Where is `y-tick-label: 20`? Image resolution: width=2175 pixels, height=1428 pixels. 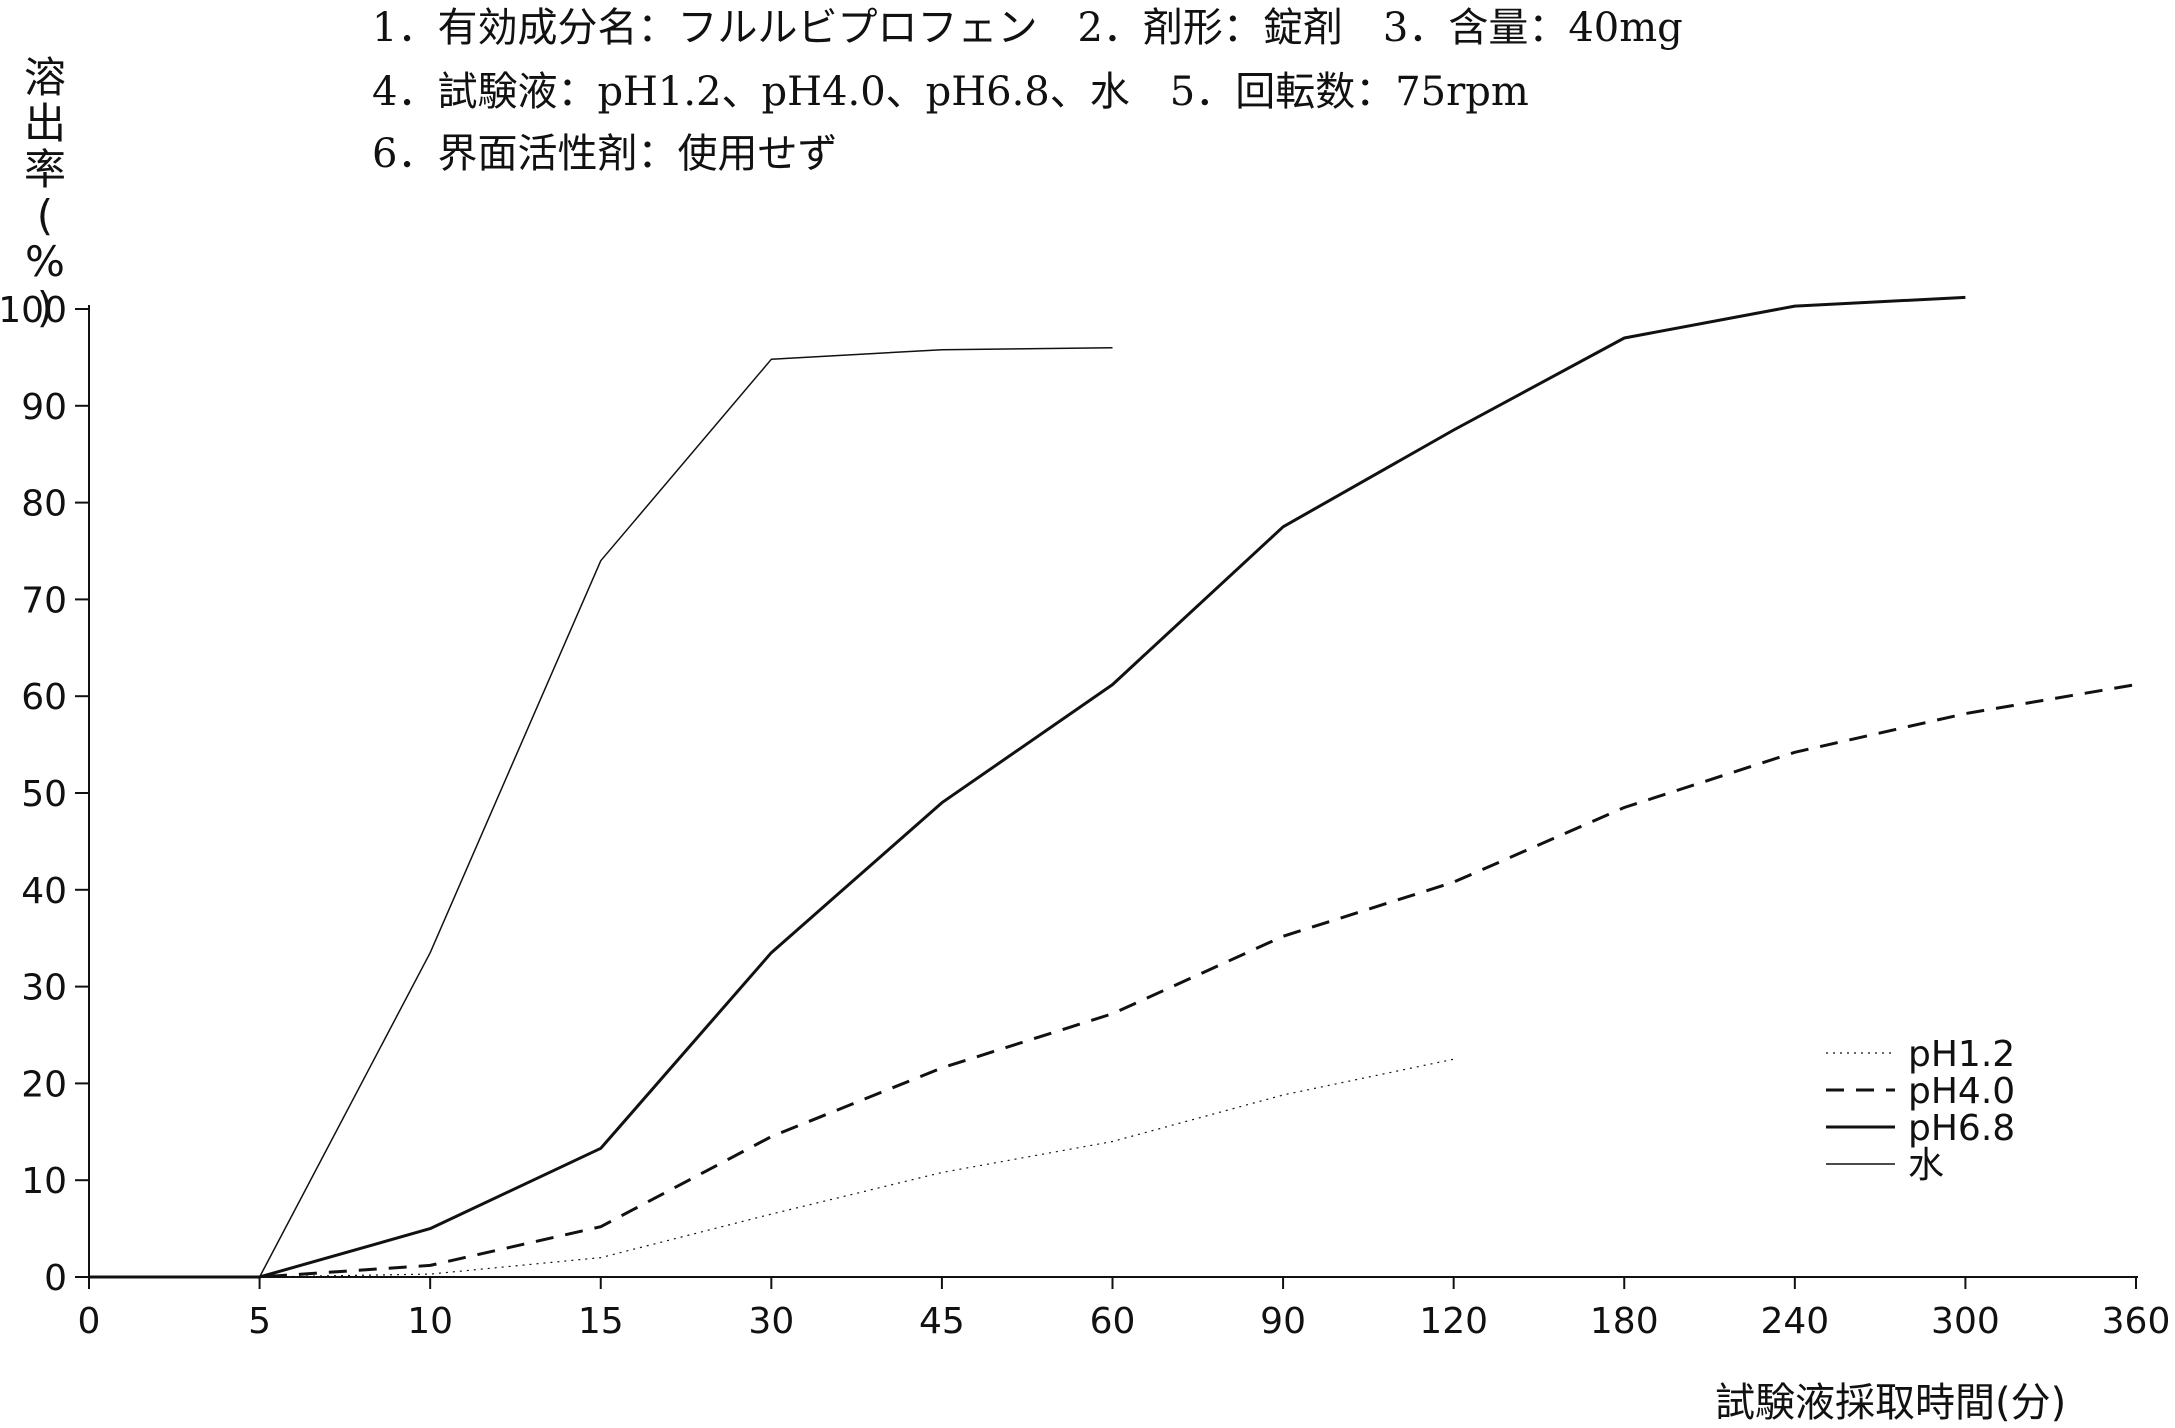 y-tick-label: 20 is located at coordinates (44, 1084).